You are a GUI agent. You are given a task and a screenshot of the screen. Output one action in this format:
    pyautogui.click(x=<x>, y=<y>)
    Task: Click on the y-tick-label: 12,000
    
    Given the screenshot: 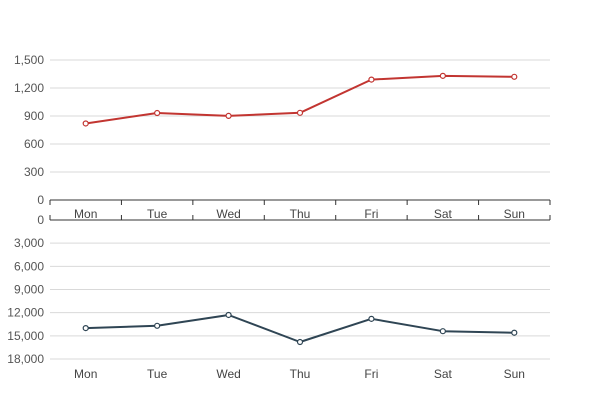 What is the action you would take?
    pyautogui.click(x=25, y=313)
    